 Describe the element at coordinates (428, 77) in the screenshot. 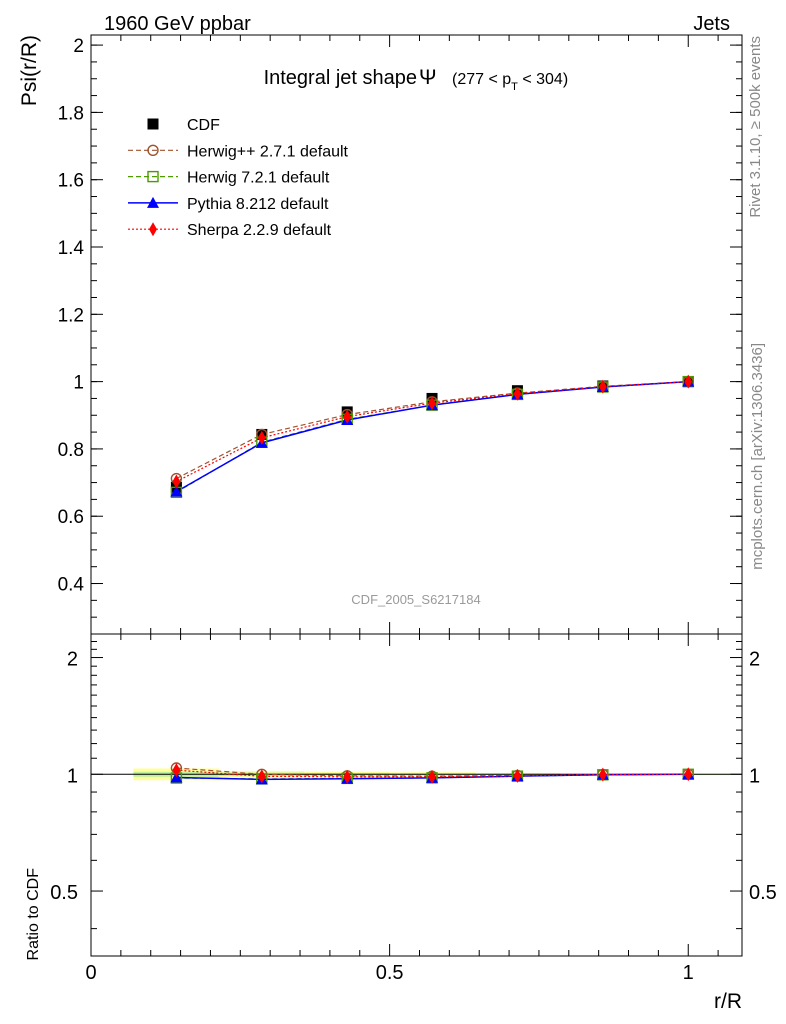

I see `title-psi-symbol: Ψ` at that location.